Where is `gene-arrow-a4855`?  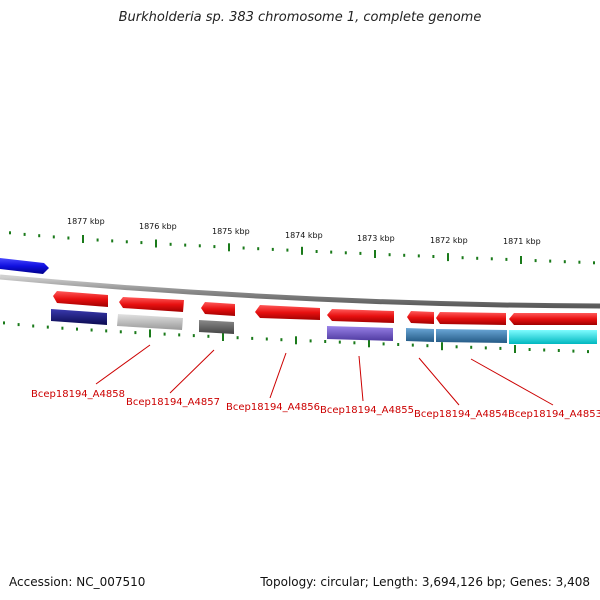
gene-arrow-a4855 is located at coordinates (287, 312).